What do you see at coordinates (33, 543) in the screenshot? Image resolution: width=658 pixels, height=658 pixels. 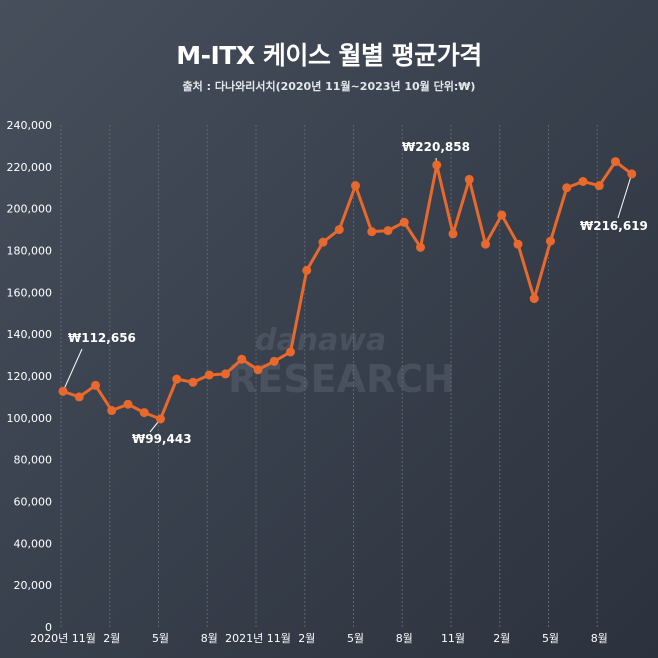 I see `y-tick-label: 40,000` at bounding box center [33, 543].